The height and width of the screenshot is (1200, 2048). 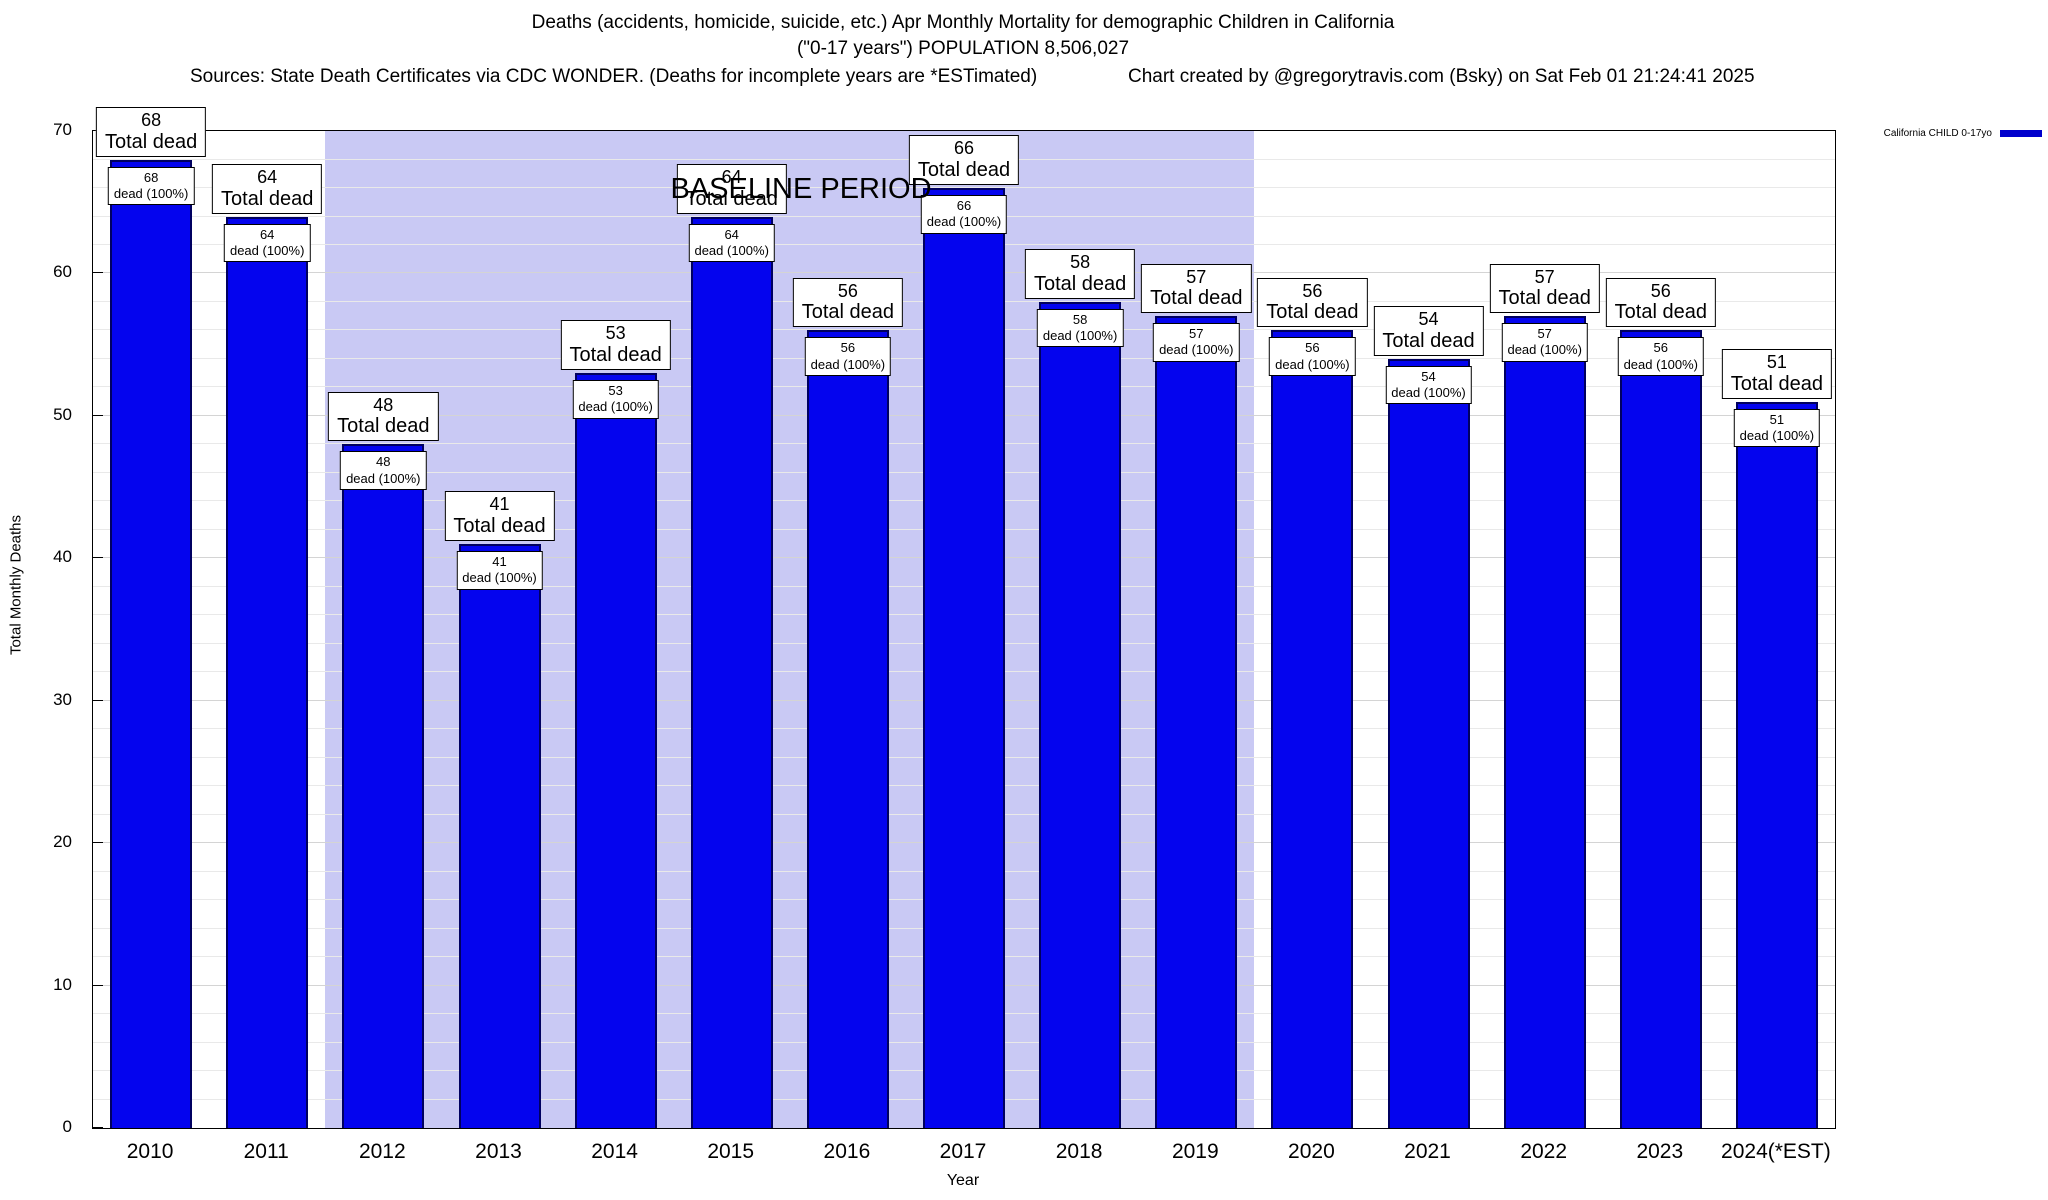 I want to click on bar-top-label: 54 Total dead, so click(x=1428, y=331).